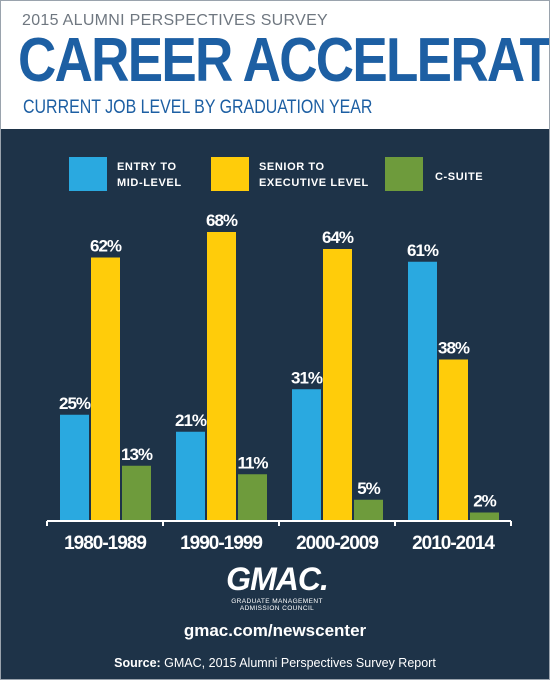 The width and height of the screenshot is (550, 680). Describe the element at coordinates (275, 630) in the screenshot. I see `newscenter-link: gmac.com/newscenter` at that location.